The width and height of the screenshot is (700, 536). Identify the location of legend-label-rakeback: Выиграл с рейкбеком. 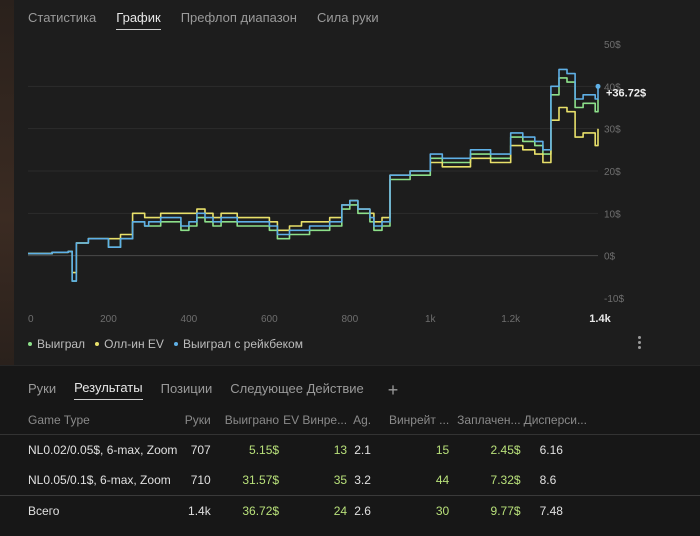
(242, 344).